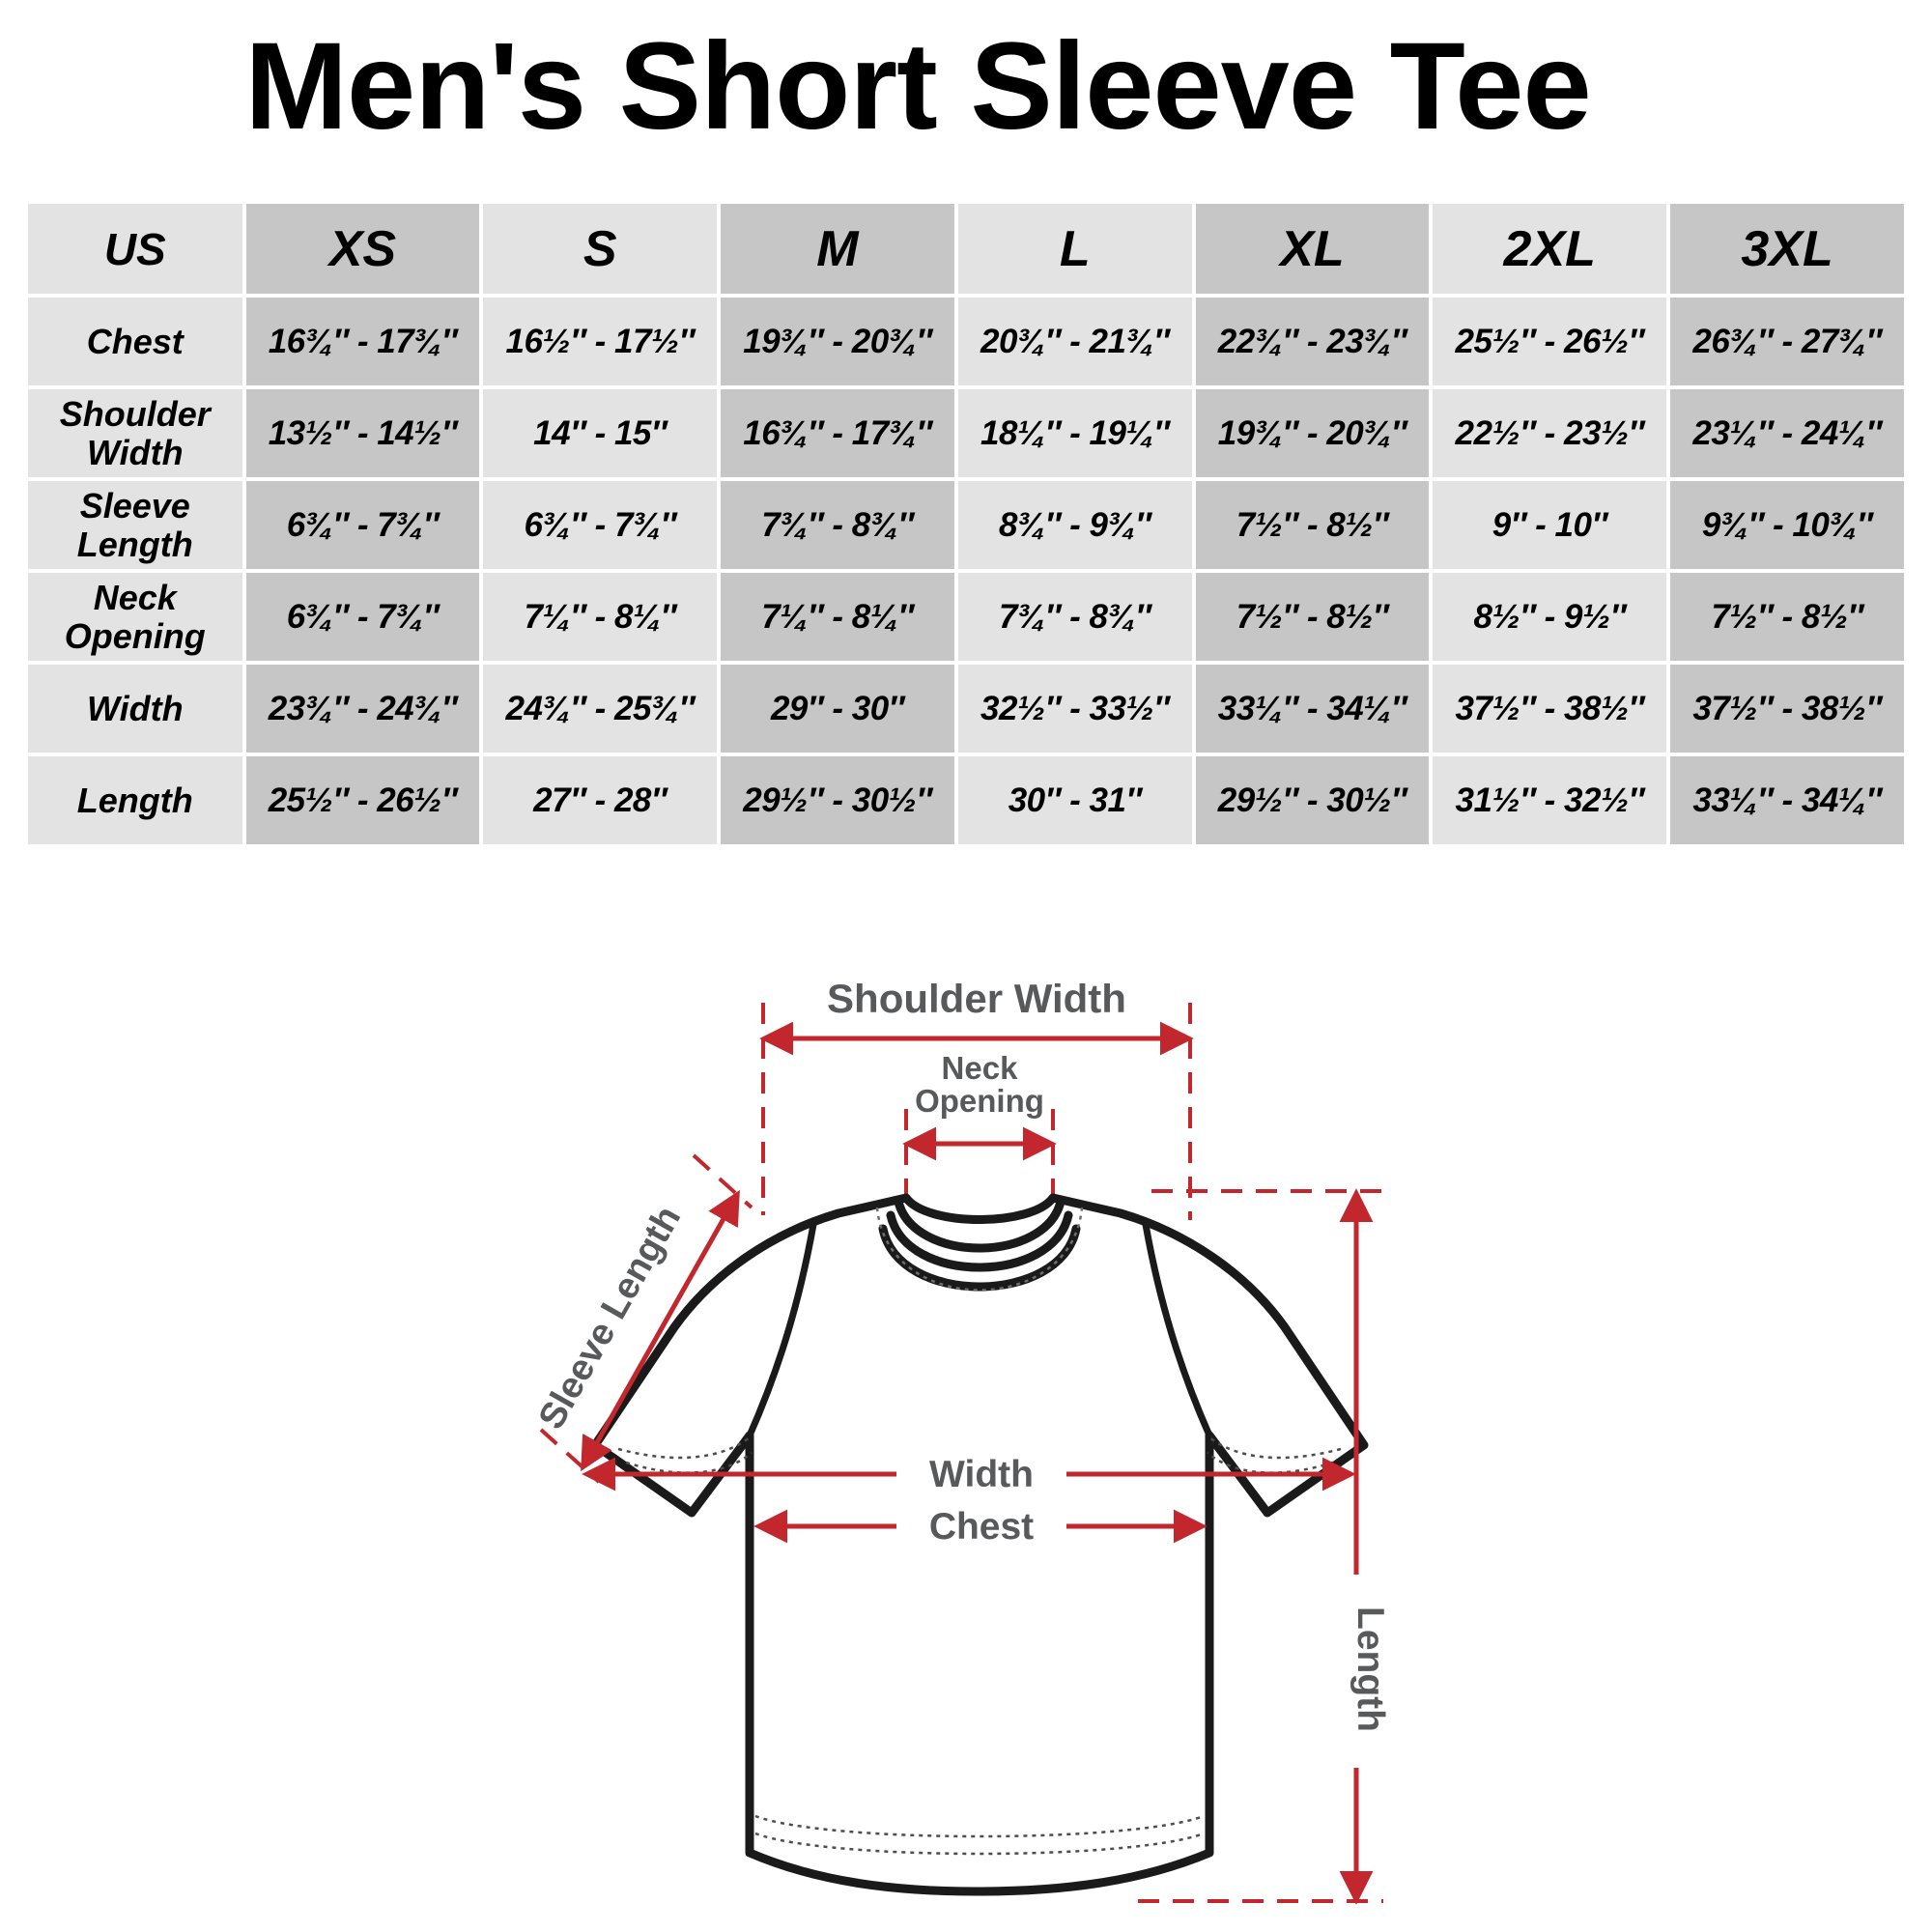  Describe the element at coordinates (1787, 525) in the screenshot. I see `cell-sleeve-3xl: 9¾″ - 10¾″` at that location.